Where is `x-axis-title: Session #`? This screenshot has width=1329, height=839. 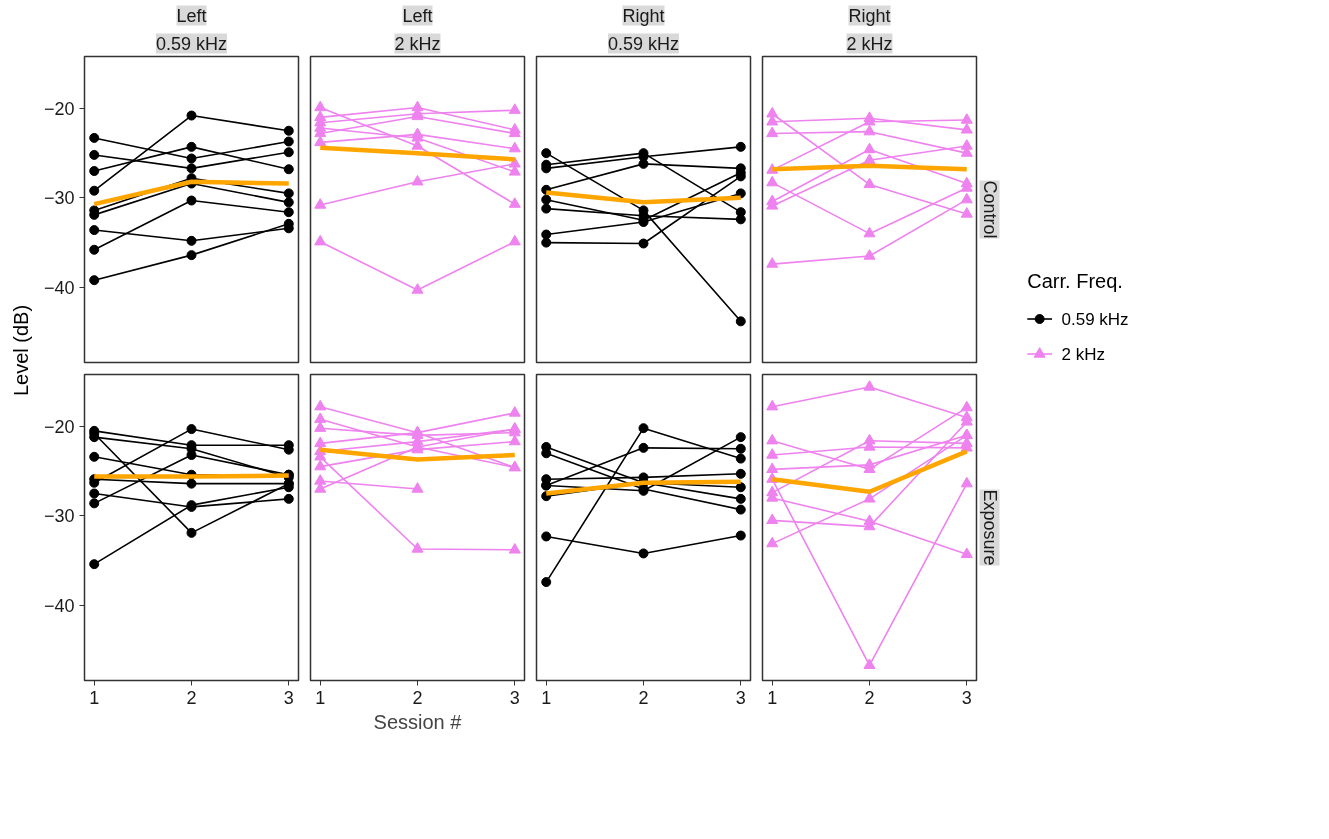
x-axis-title: Session # is located at coordinates (418, 721).